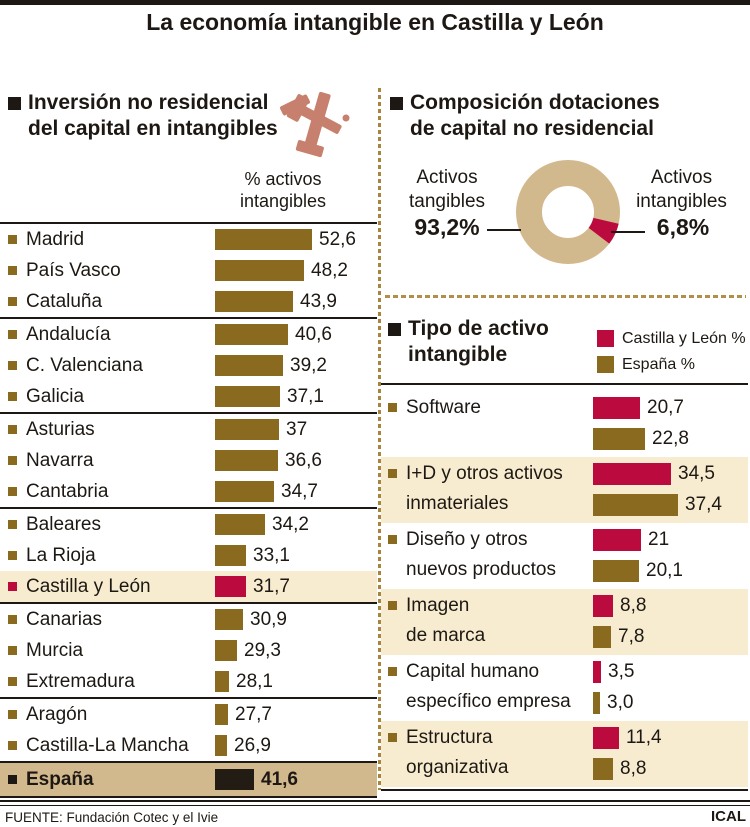 The height and width of the screenshot is (827, 750). I want to click on tangibles-label-line2: tangibles, so click(447, 201).